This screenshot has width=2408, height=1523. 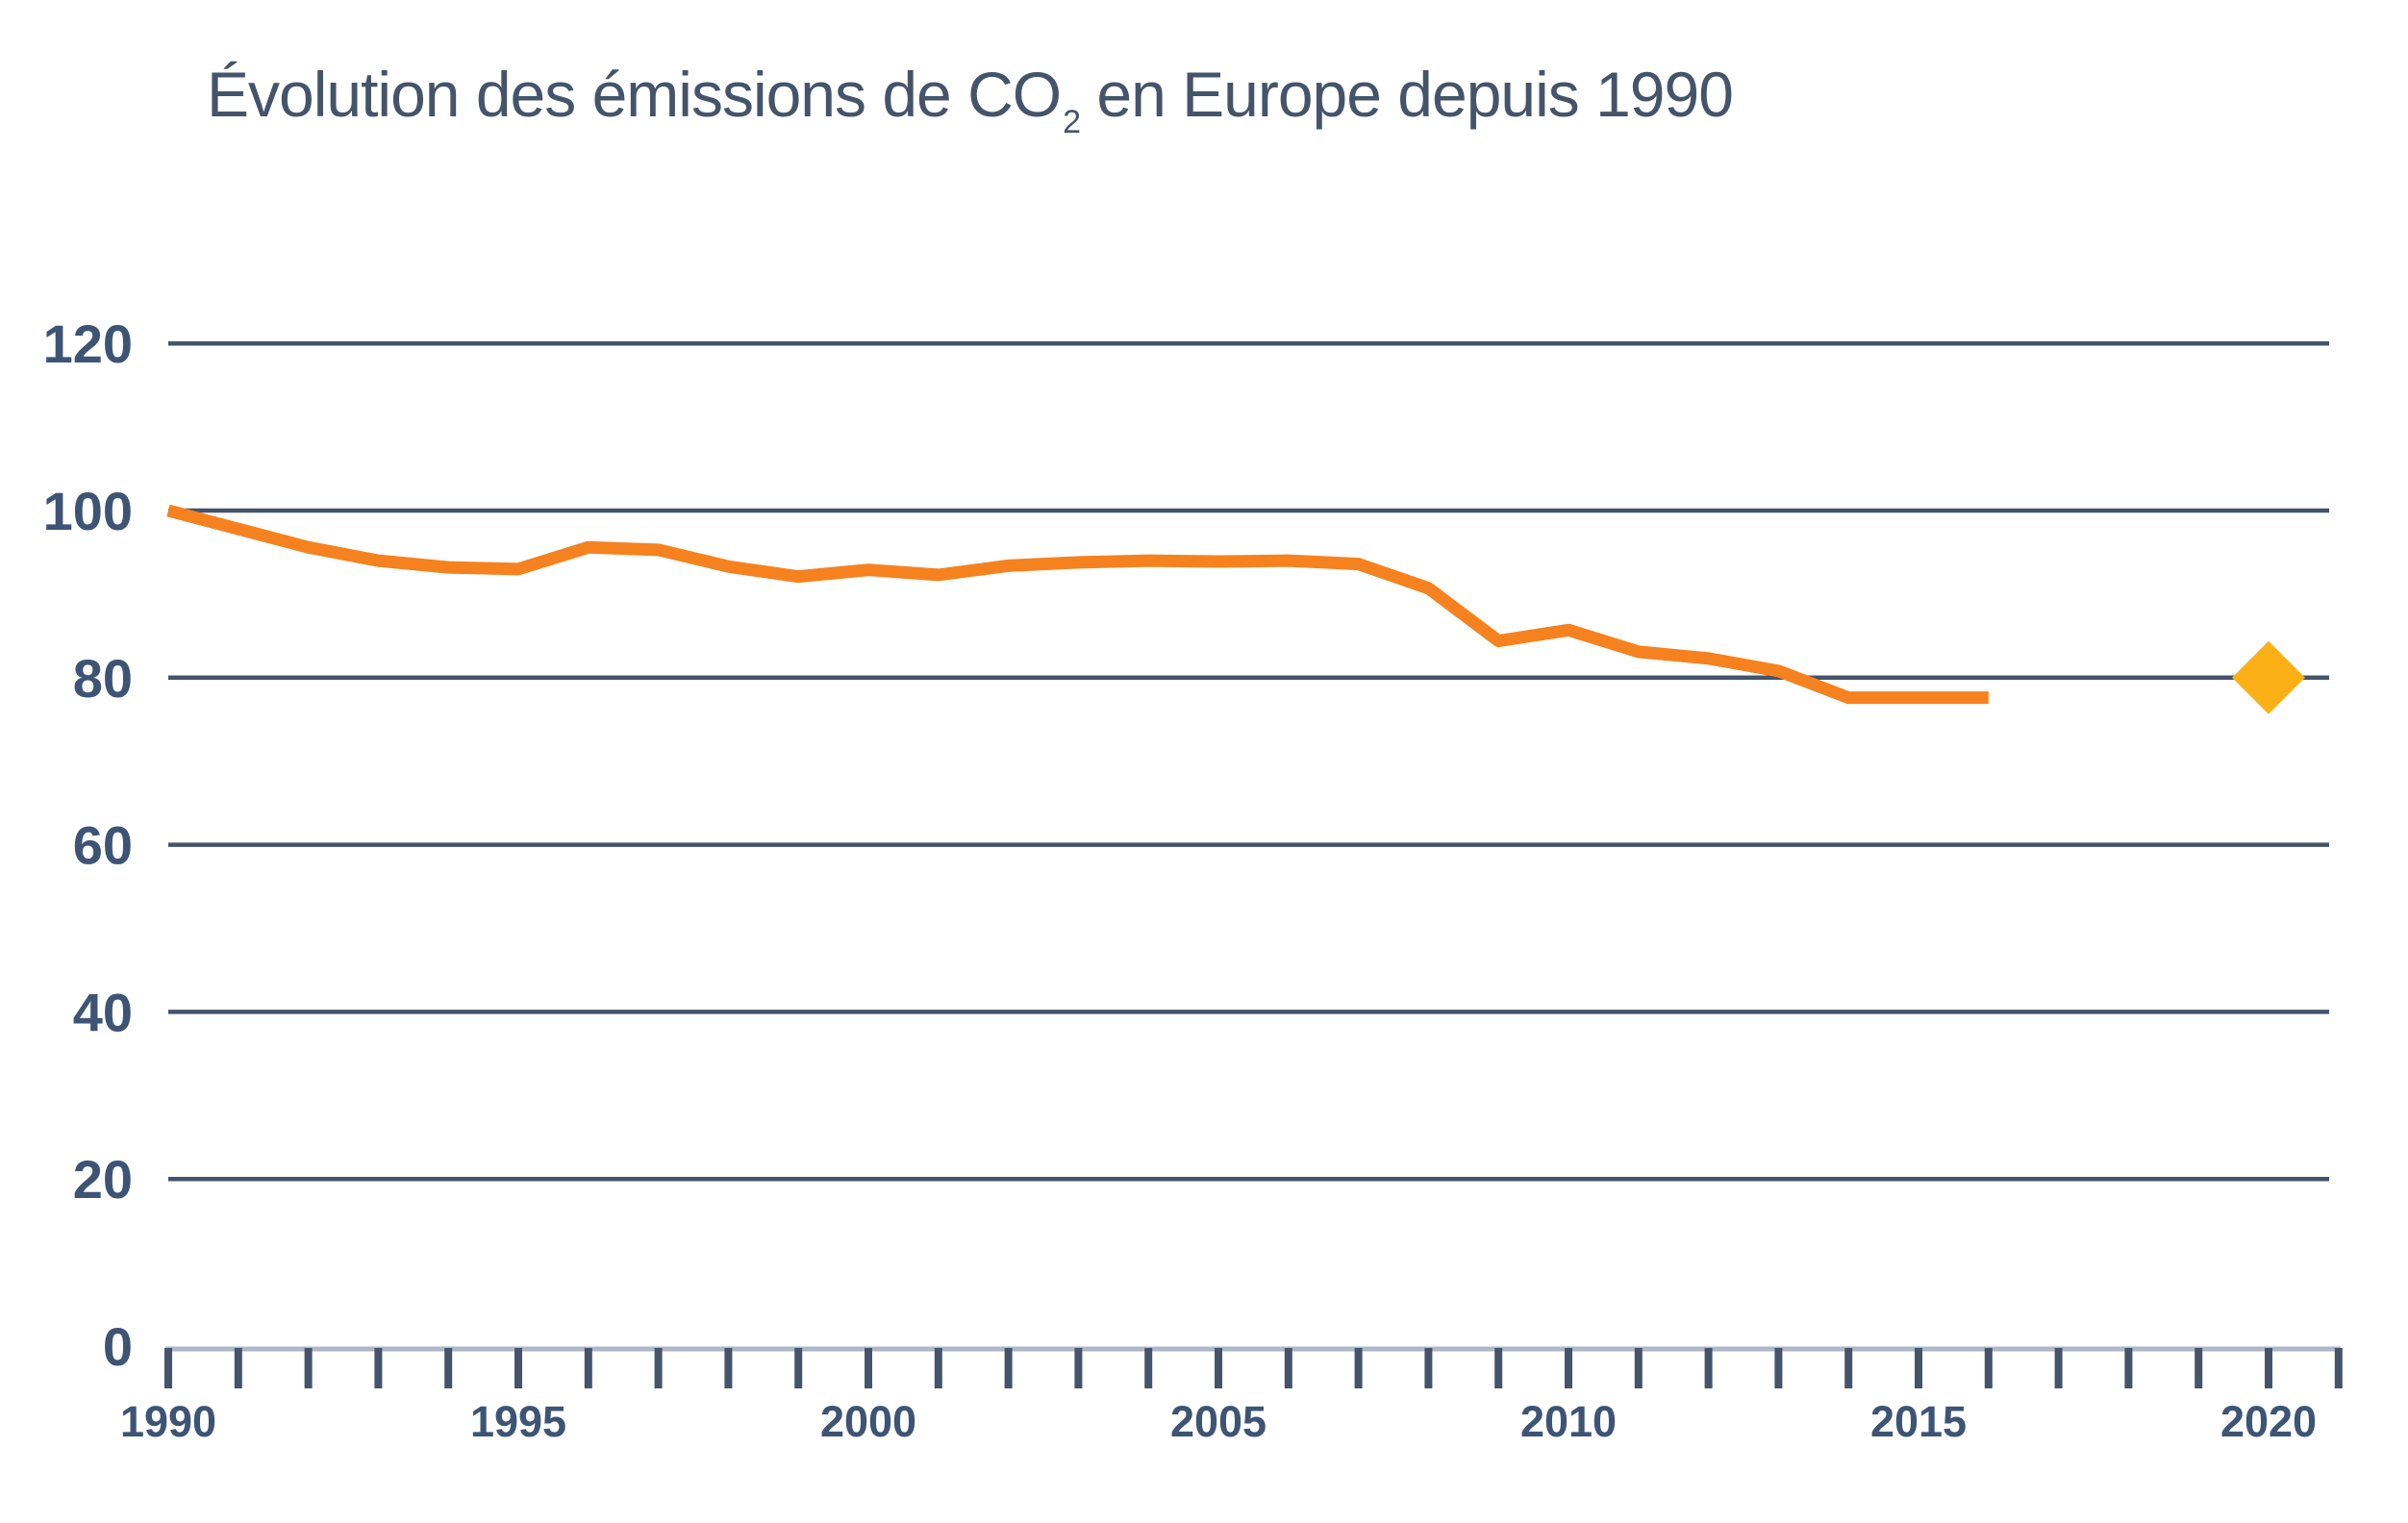 I want to click on y-axis-label-20: 20, so click(x=103, y=1179).